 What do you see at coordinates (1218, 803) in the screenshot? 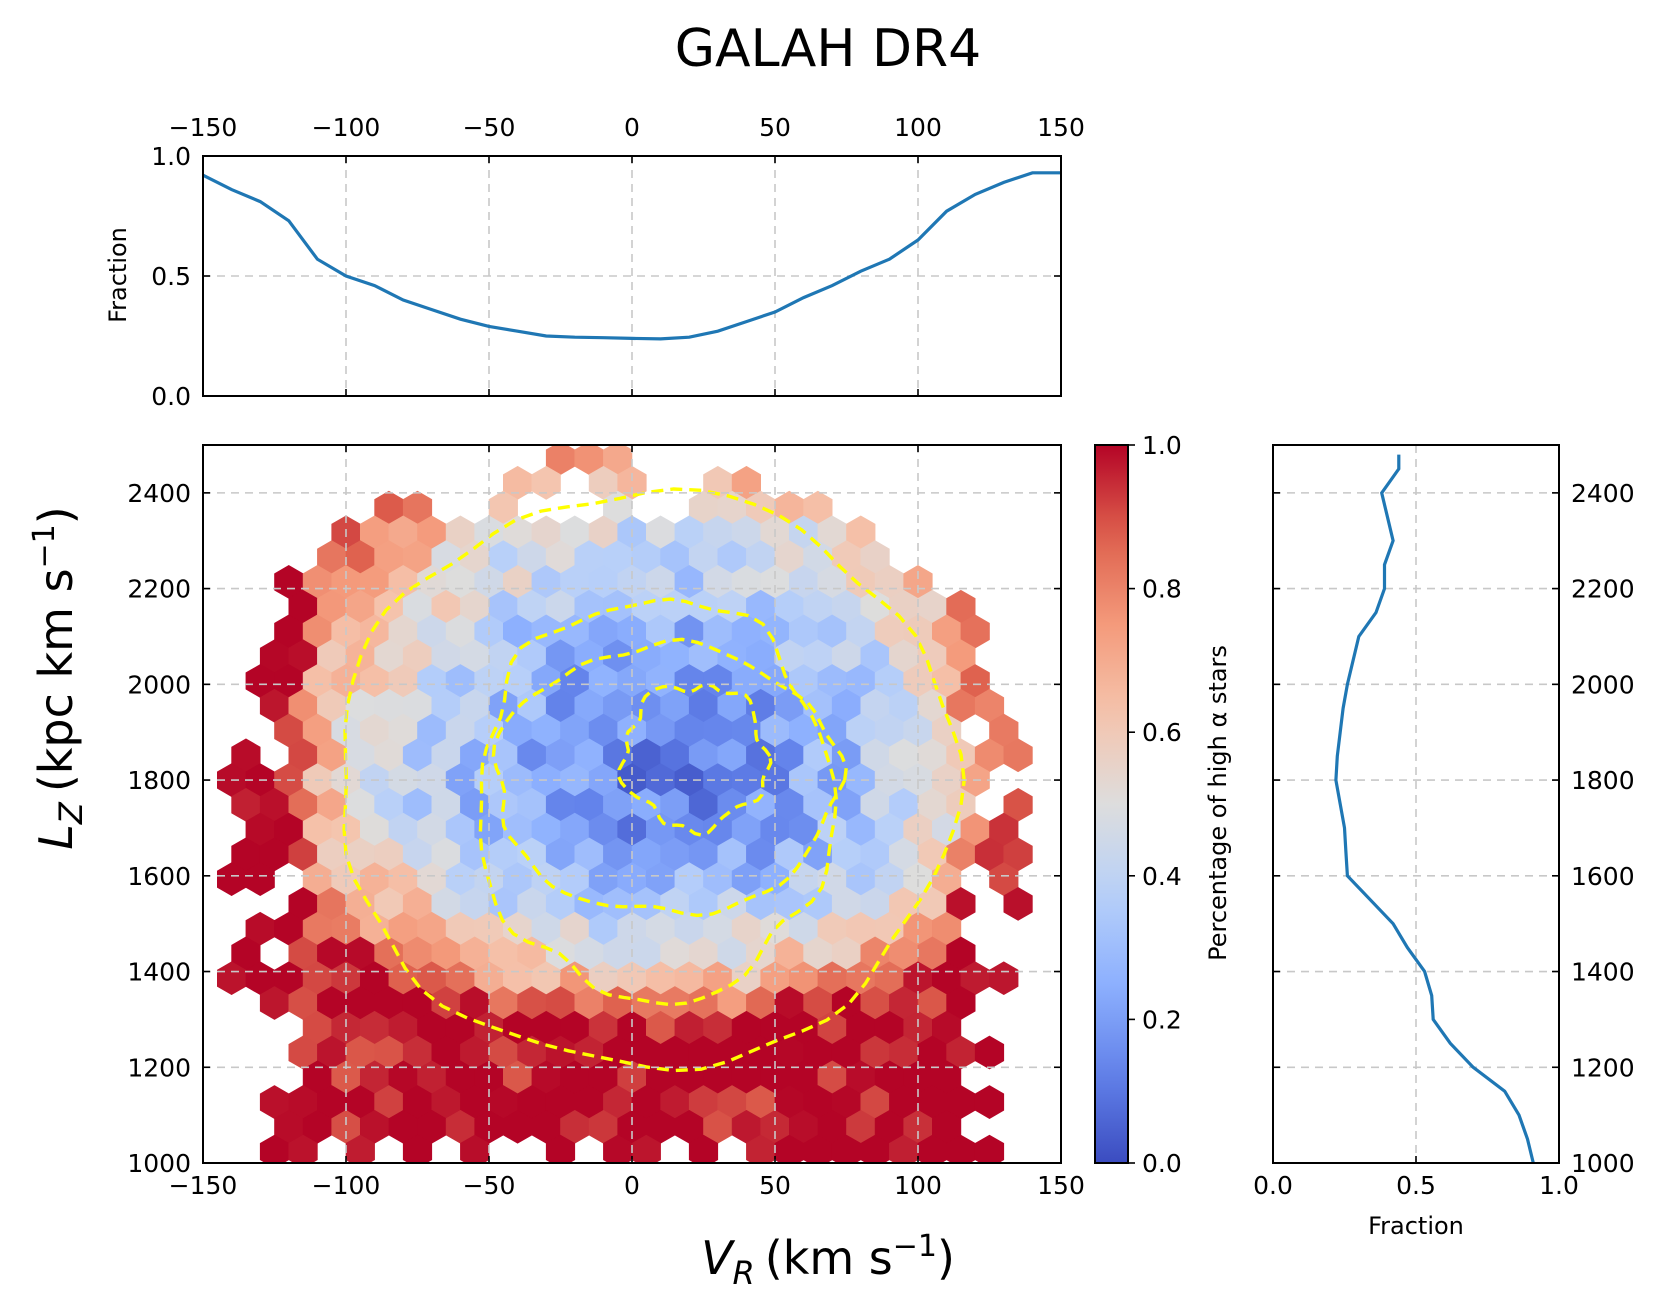
I see `colorbar-label: Percentage of high α stars` at bounding box center [1218, 803].